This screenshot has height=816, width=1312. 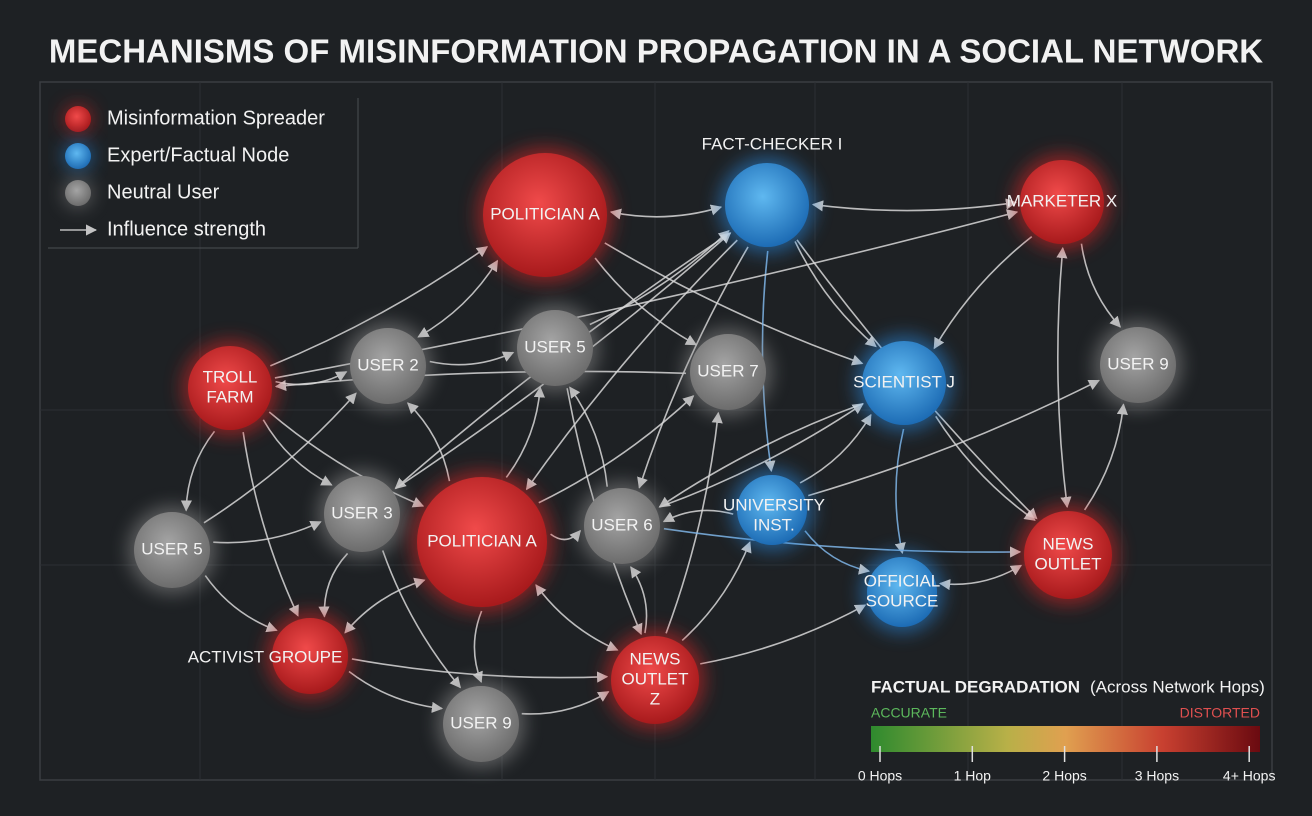 I want to click on node-label: Z, so click(x=655, y=698).